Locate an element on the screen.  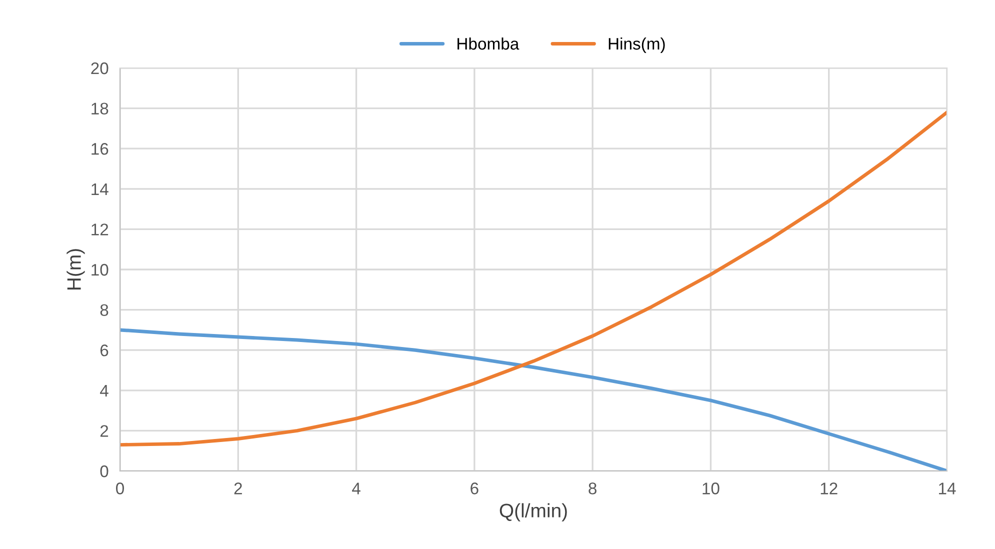
y-tick-label: 8 is located at coordinates (104, 310).